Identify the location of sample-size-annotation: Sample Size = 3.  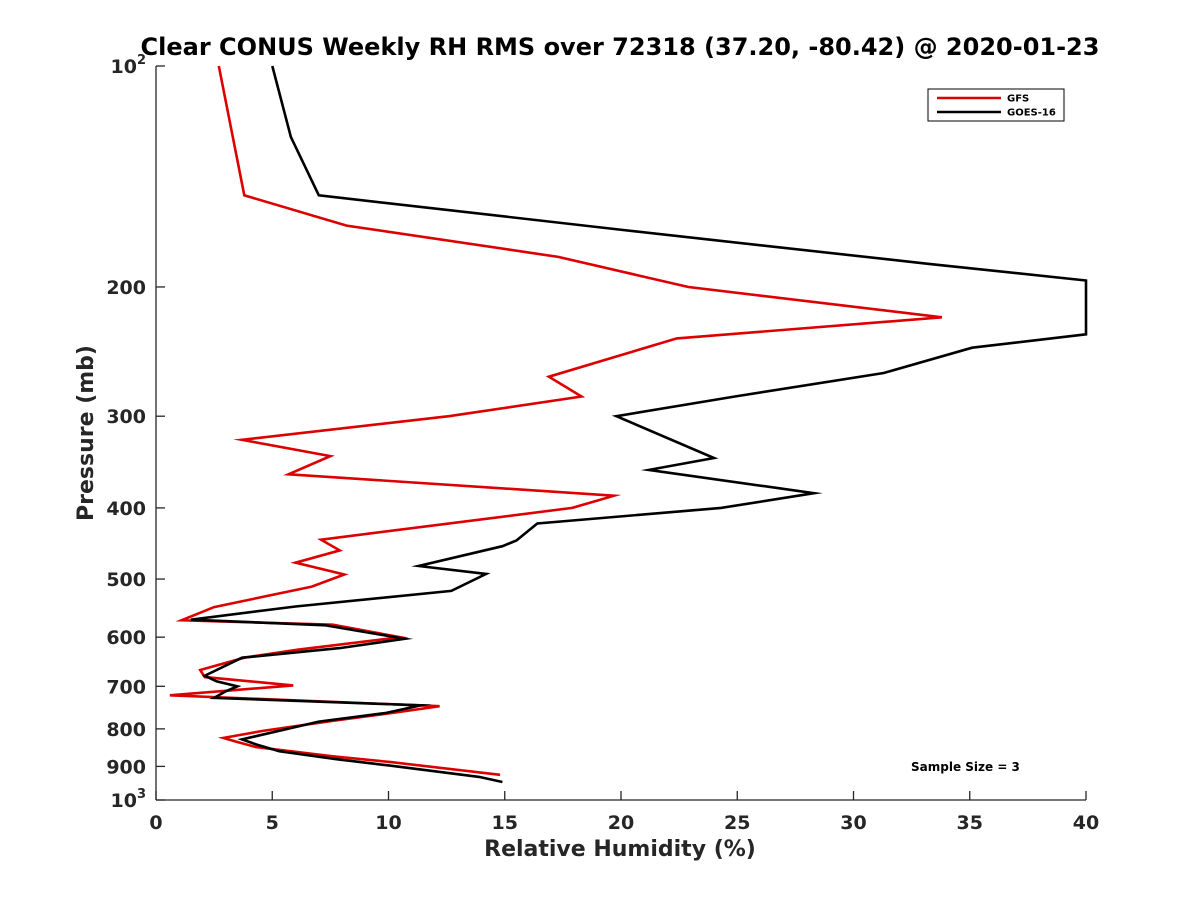
(965, 767).